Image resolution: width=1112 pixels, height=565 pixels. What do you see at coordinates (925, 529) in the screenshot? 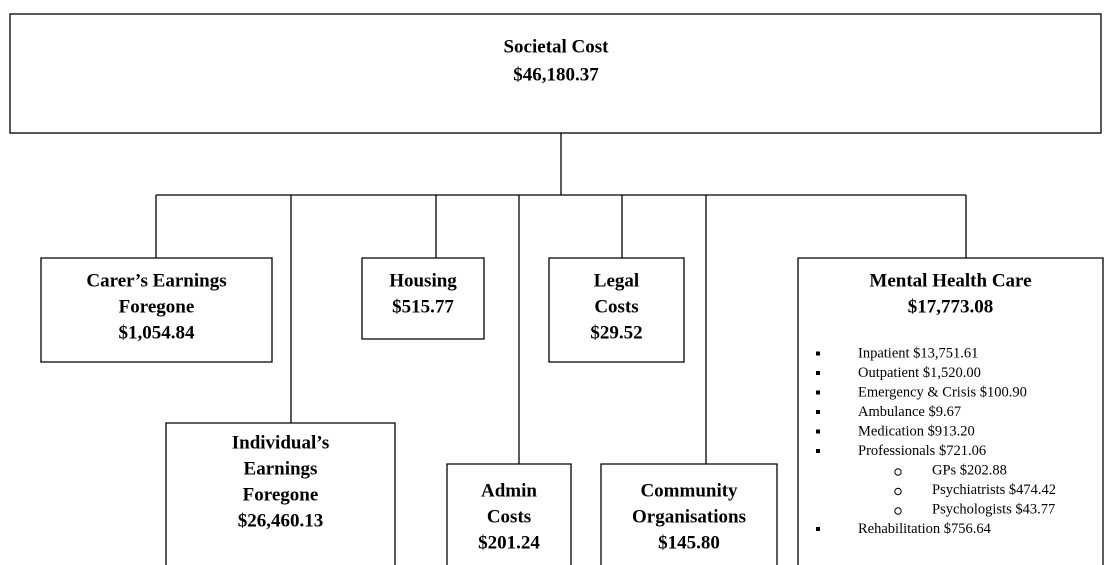
I see `item: Rehabilitation $756.64` at bounding box center [925, 529].